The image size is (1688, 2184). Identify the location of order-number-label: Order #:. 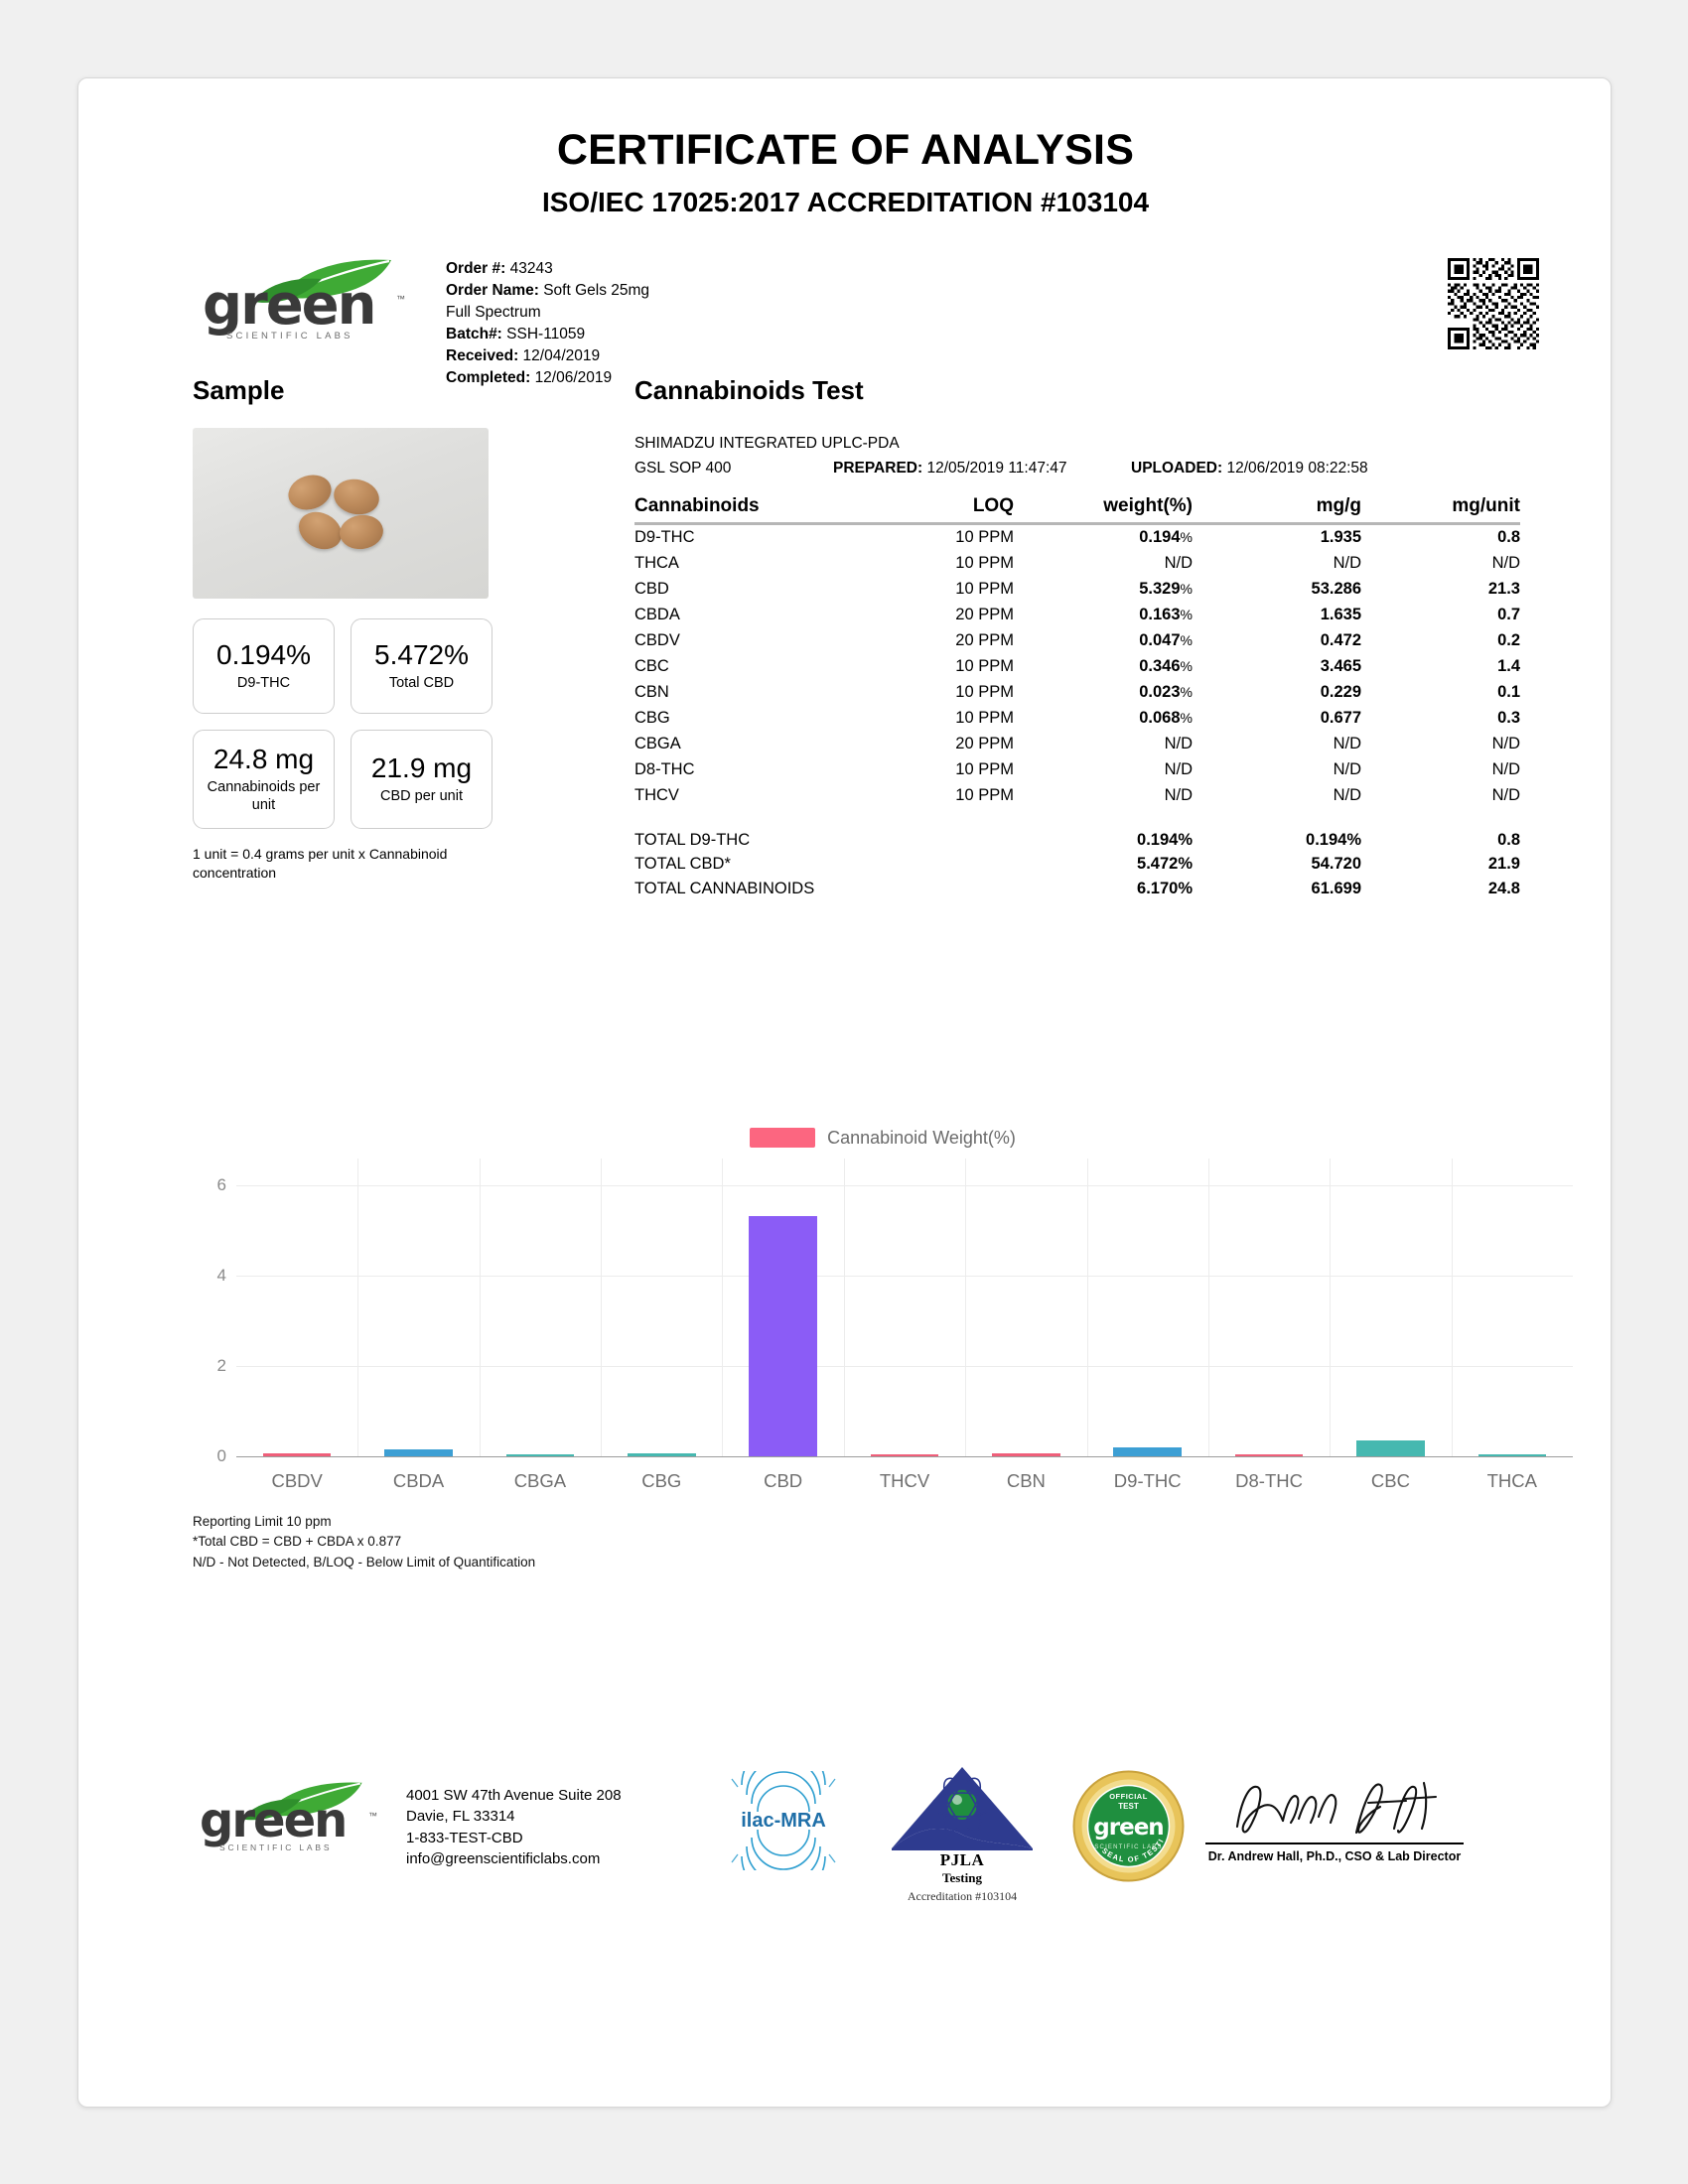
(476, 268).